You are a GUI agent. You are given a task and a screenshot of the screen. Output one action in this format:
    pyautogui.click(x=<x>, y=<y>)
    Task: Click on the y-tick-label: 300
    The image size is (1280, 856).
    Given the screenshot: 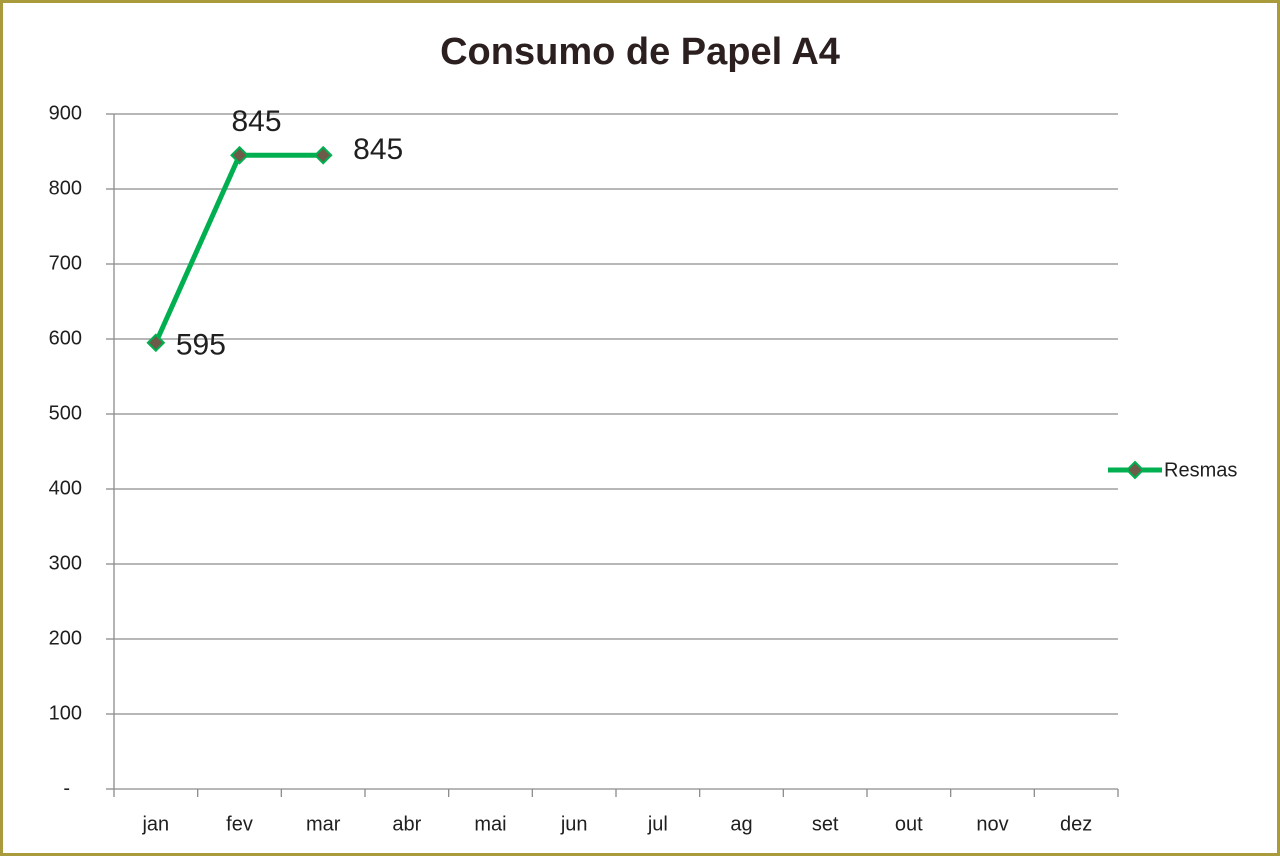 What is the action you would take?
    pyautogui.click(x=65, y=563)
    